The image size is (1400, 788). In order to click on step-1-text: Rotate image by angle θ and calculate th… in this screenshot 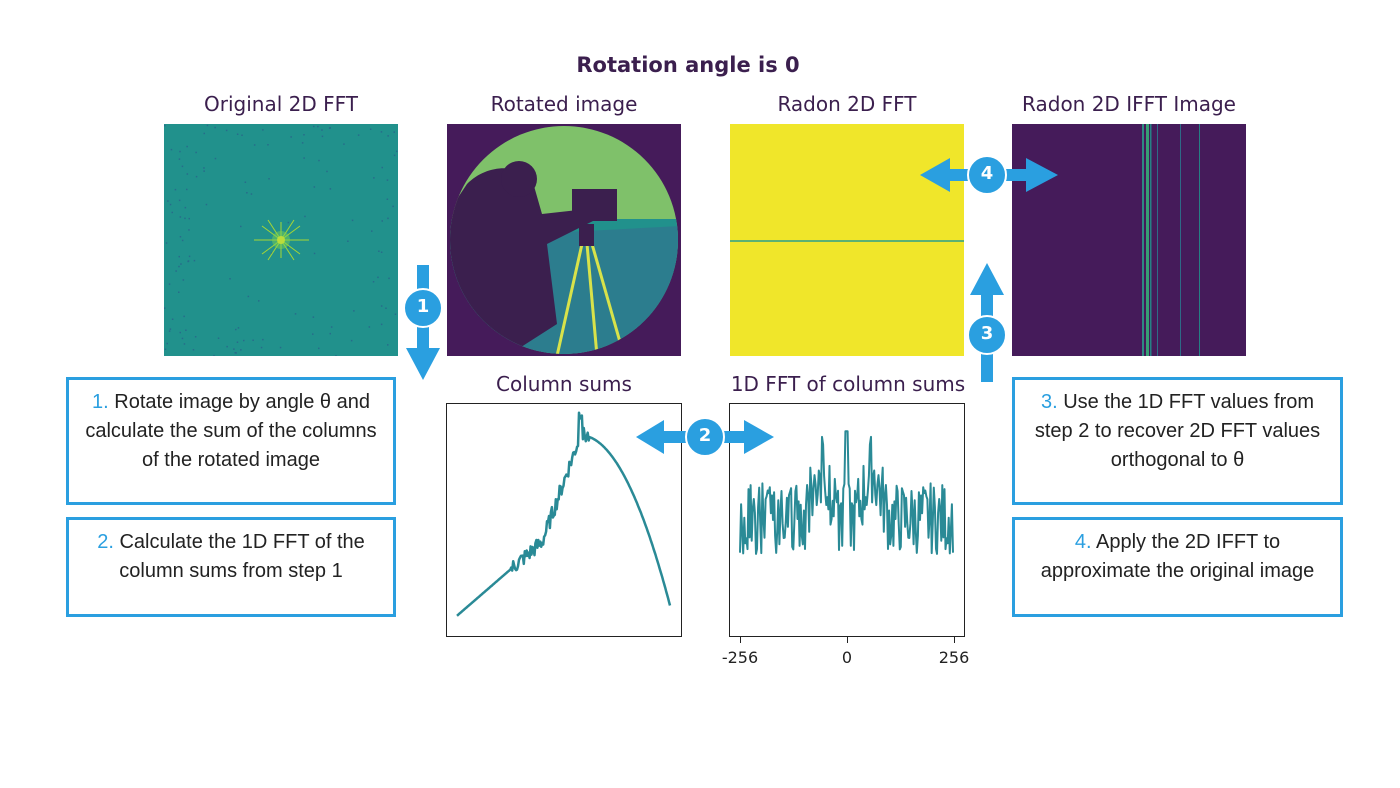, I will do `click(231, 431)`.